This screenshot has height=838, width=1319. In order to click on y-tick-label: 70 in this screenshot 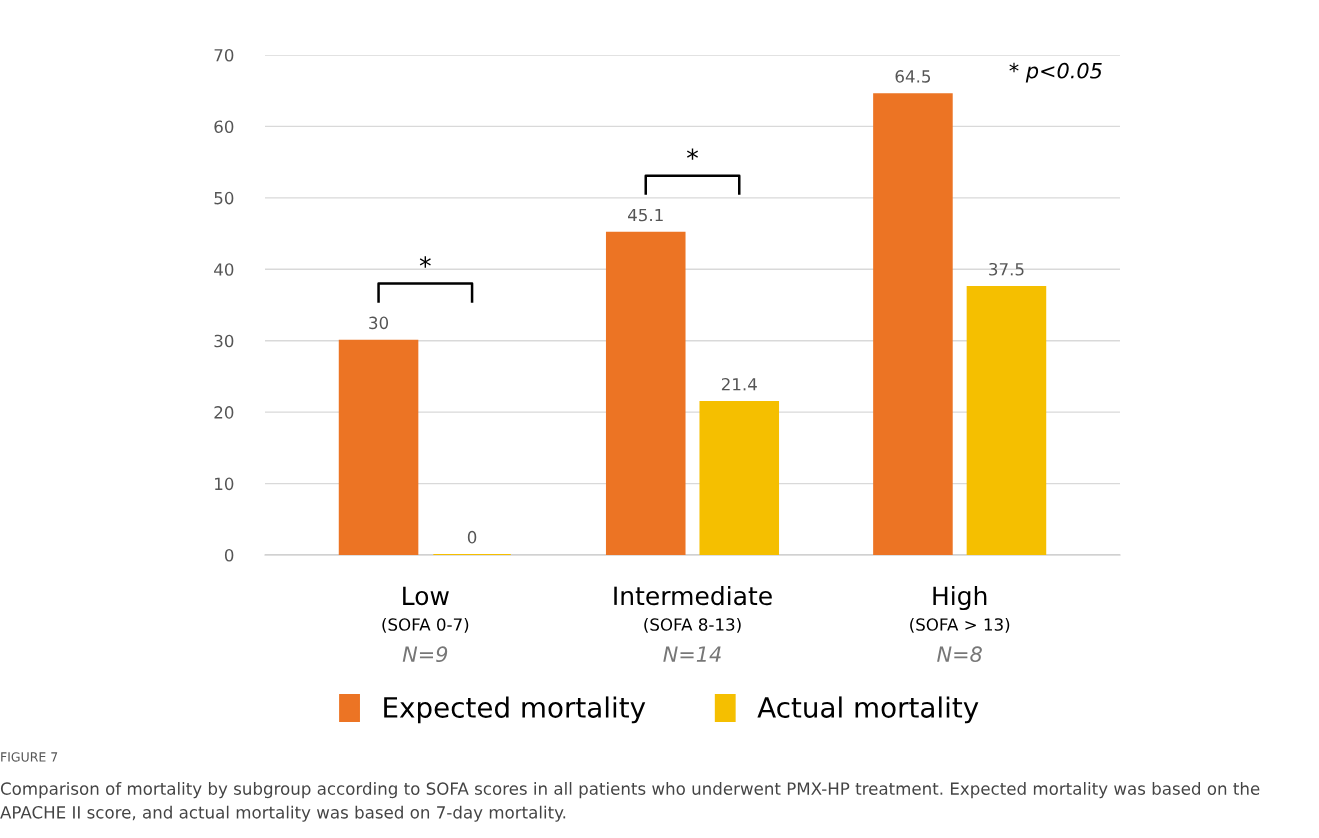, I will do `click(224, 55)`.